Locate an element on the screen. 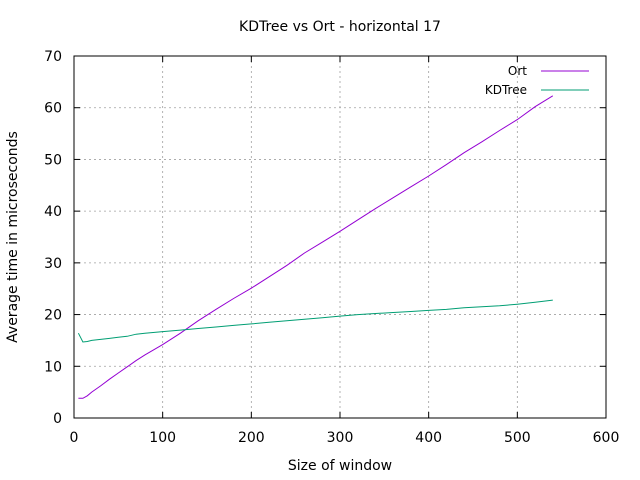 The image size is (640, 480). y-tick-label: 50 is located at coordinates (53, 160).